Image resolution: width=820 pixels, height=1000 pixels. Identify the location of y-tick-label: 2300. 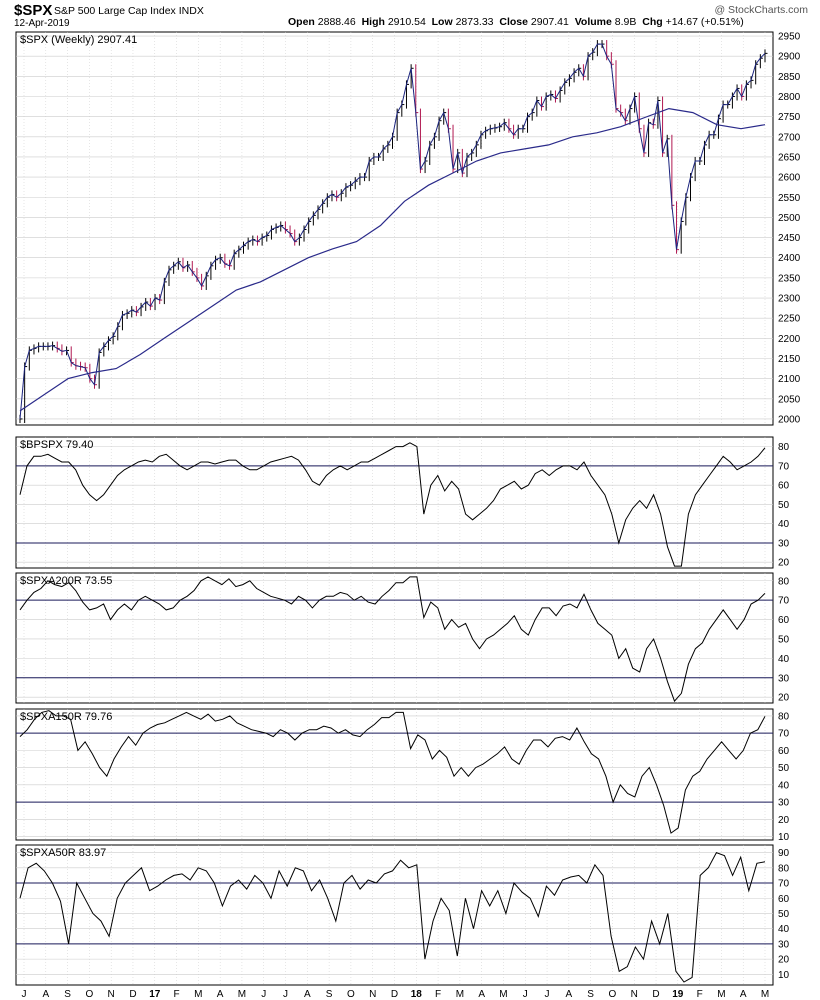
(789, 299).